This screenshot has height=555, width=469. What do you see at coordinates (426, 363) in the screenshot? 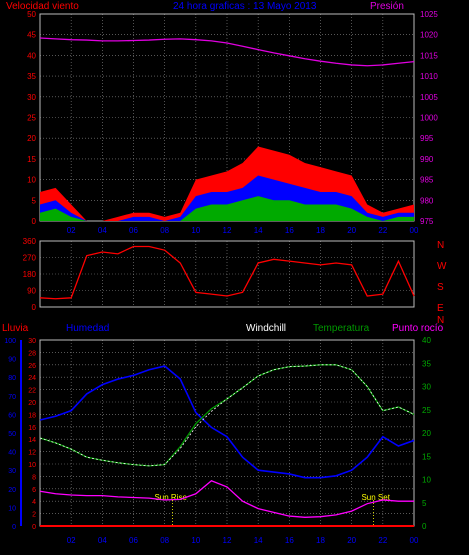
I see `temp-right-y-tick: 35` at bounding box center [426, 363].